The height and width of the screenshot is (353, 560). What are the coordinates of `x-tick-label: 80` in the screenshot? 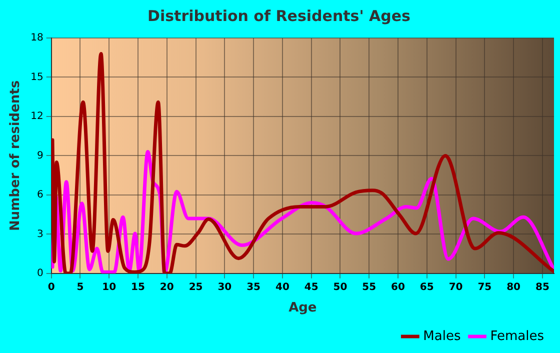 It's located at (513, 287).